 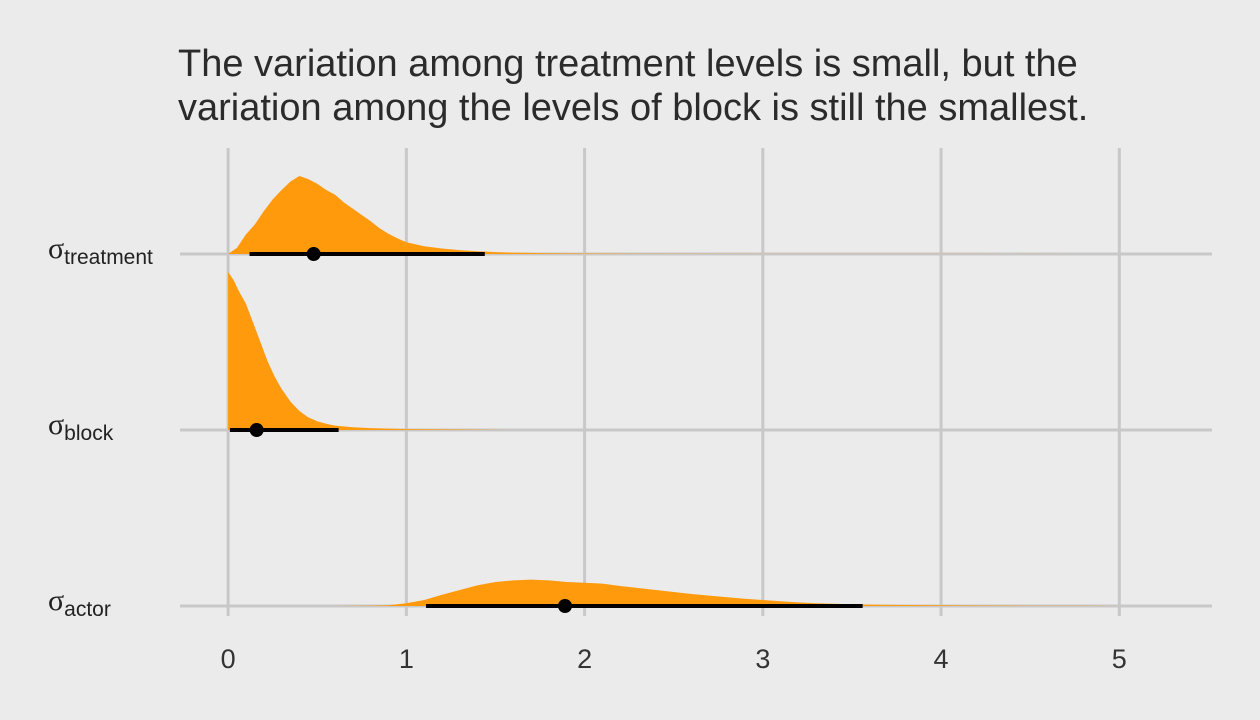 I want to click on x-tick-label-5: 5, so click(x=1119, y=659).